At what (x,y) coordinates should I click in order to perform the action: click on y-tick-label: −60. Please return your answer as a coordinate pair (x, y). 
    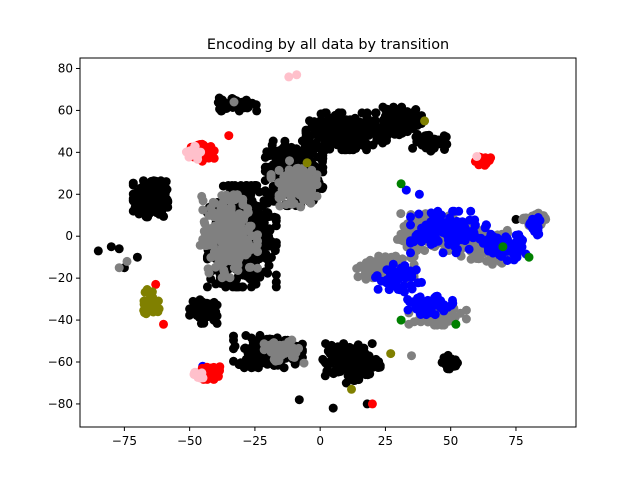
    Looking at the image, I should click on (60, 362).